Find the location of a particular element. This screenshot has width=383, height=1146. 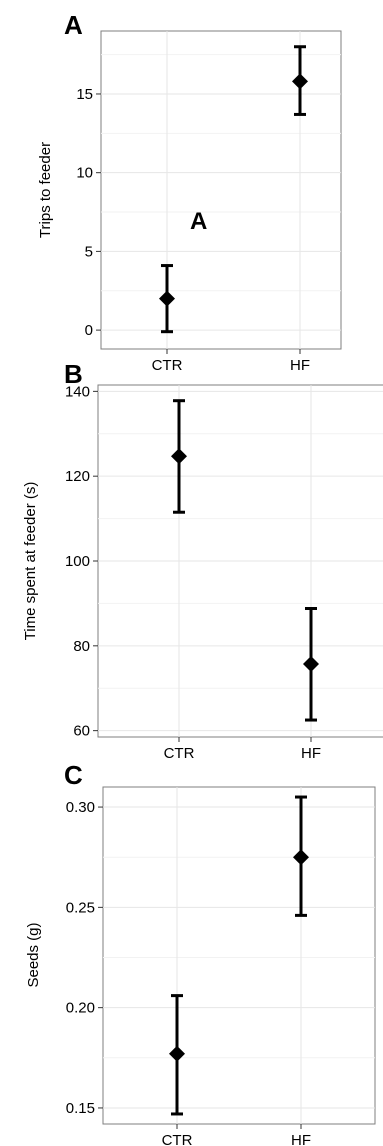

y-tick-label: 10 is located at coordinates (84, 173).